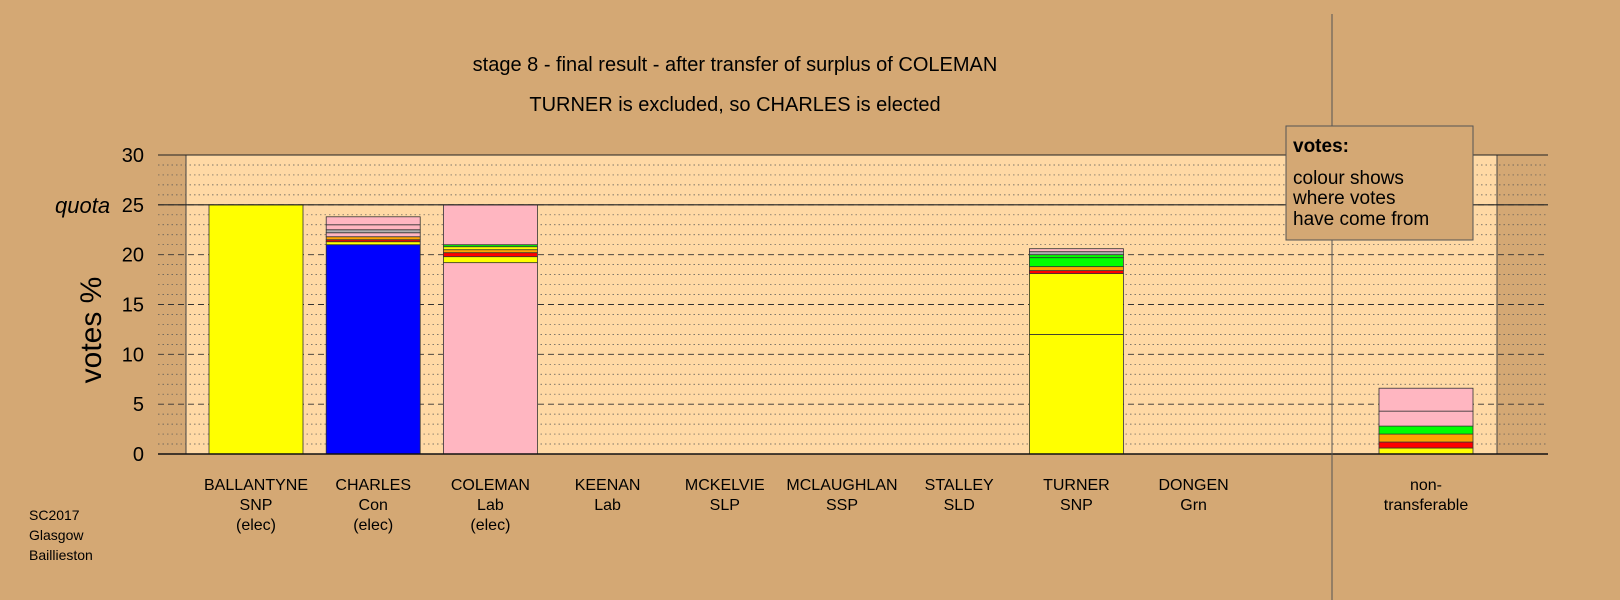 The image size is (1620, 600). Describe the element at coordinates (82, 205) in the screenshot. I see `quota-label: quota` at that location.